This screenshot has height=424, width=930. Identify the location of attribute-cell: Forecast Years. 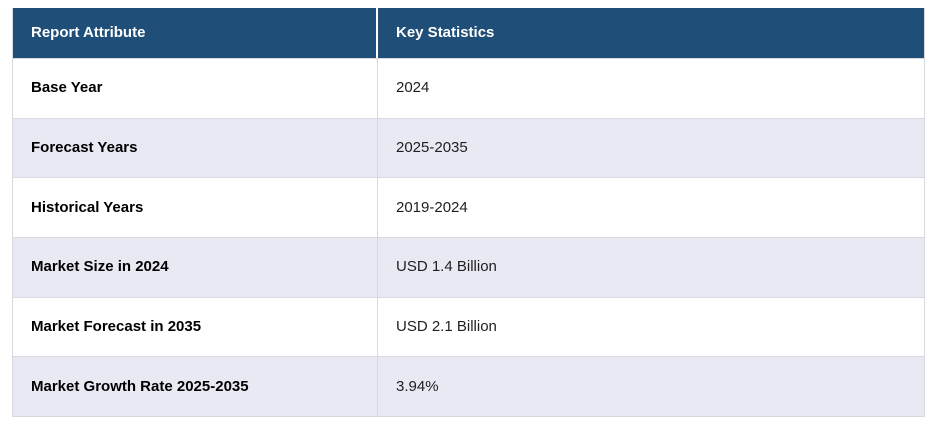
(195, 148).